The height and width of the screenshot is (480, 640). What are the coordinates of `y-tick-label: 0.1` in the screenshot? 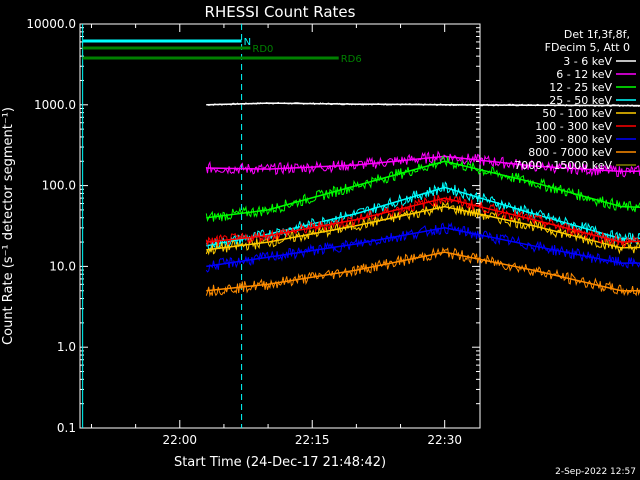 It's located at (66, 428).